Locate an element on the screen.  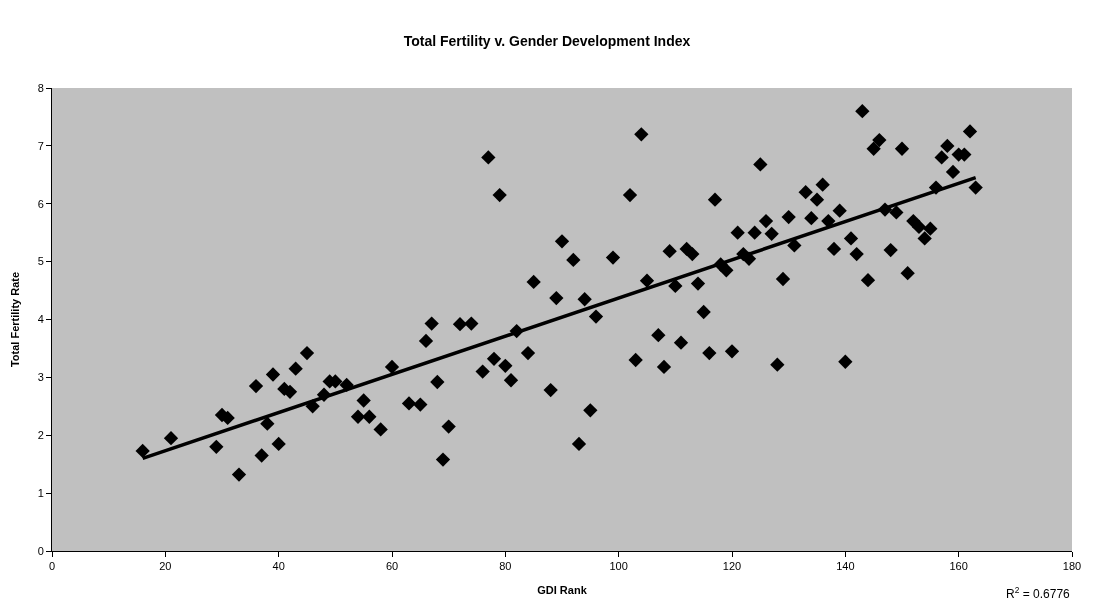
x-tick-label: 100 is located at coordinates (618, 566).